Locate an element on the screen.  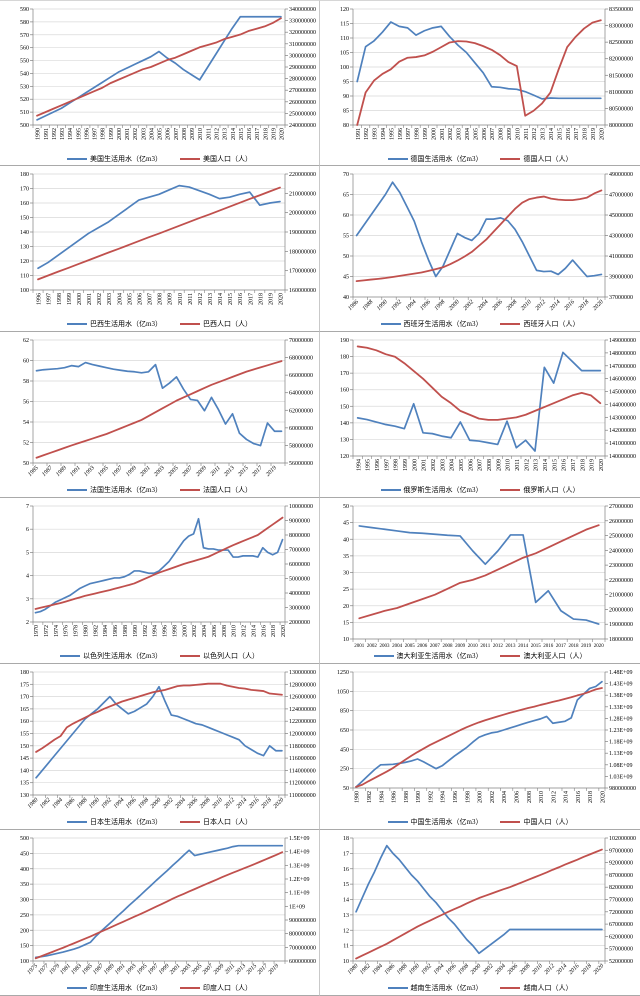
left-axis-label: 135 is located at coordinates (24, 784).